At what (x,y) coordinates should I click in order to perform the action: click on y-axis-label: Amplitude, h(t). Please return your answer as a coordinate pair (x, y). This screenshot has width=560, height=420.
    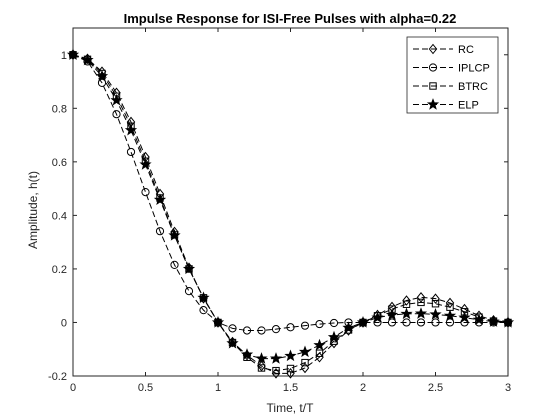
    Looking at the image, I should click on (33, 210).